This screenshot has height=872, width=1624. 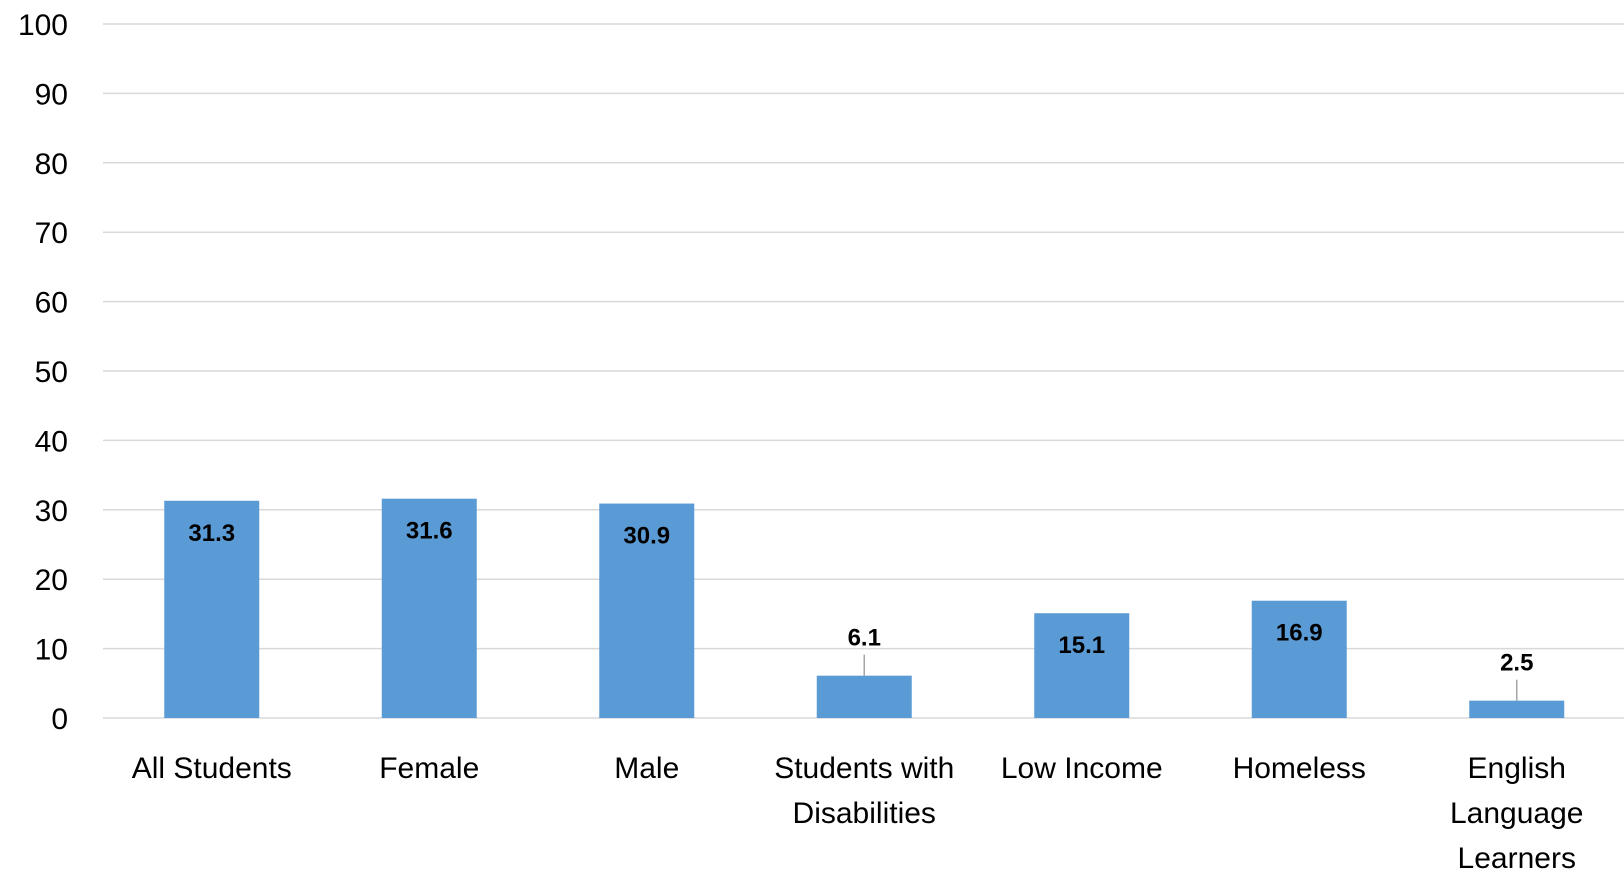 What do you see at coordinates (51, 511) in the screenshot?
I see `y-tick-label: 30` at bounding box center [51, 511].